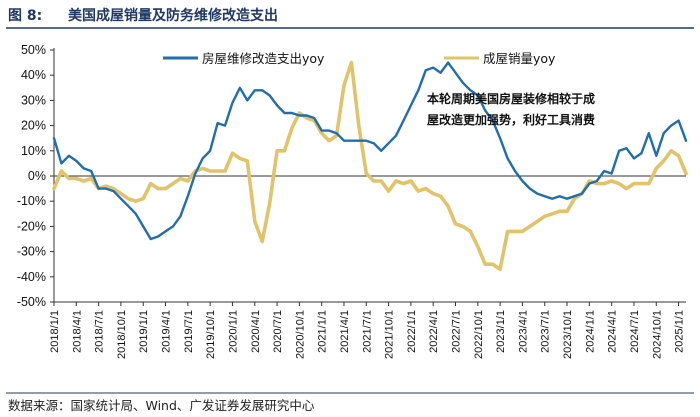  I want to click on source-note: 数据来源：国家统计局、Wind、广发证券发展研究中心, so click(161, 405).